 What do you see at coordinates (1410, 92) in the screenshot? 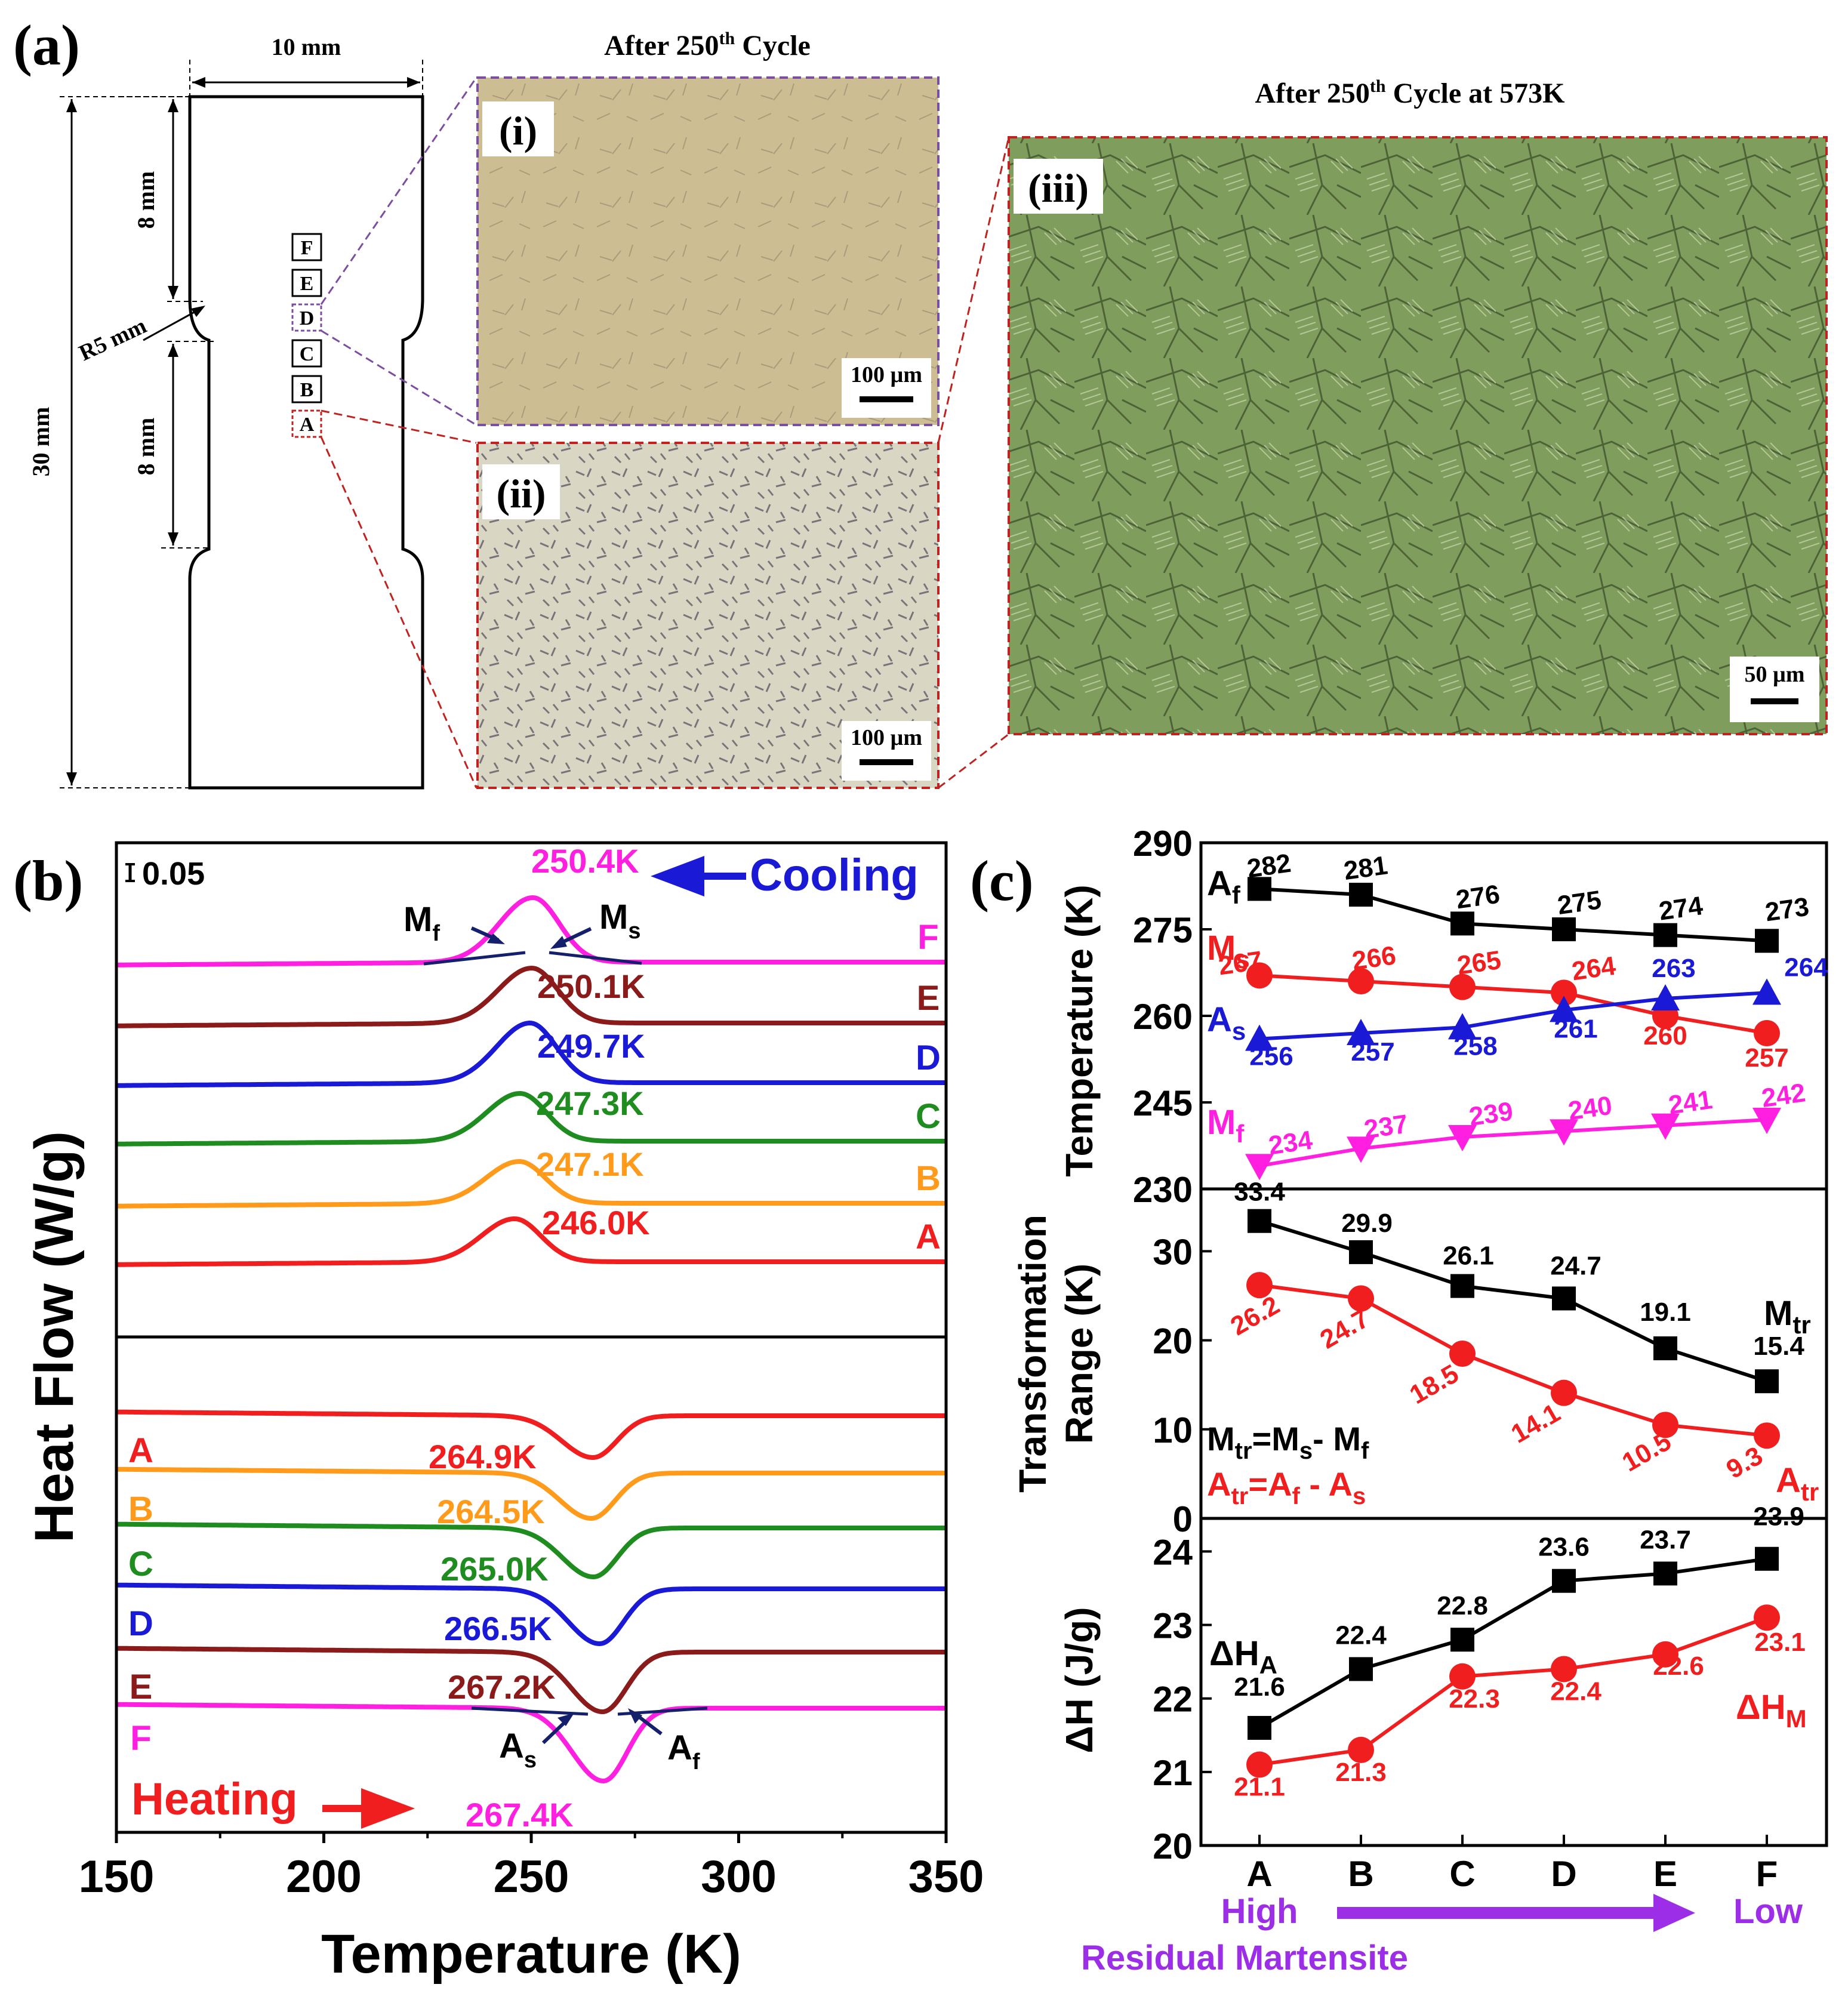
I see `micrograph-title-2: After 250th Cycle at 573K` at bounding box center [1410, 92].